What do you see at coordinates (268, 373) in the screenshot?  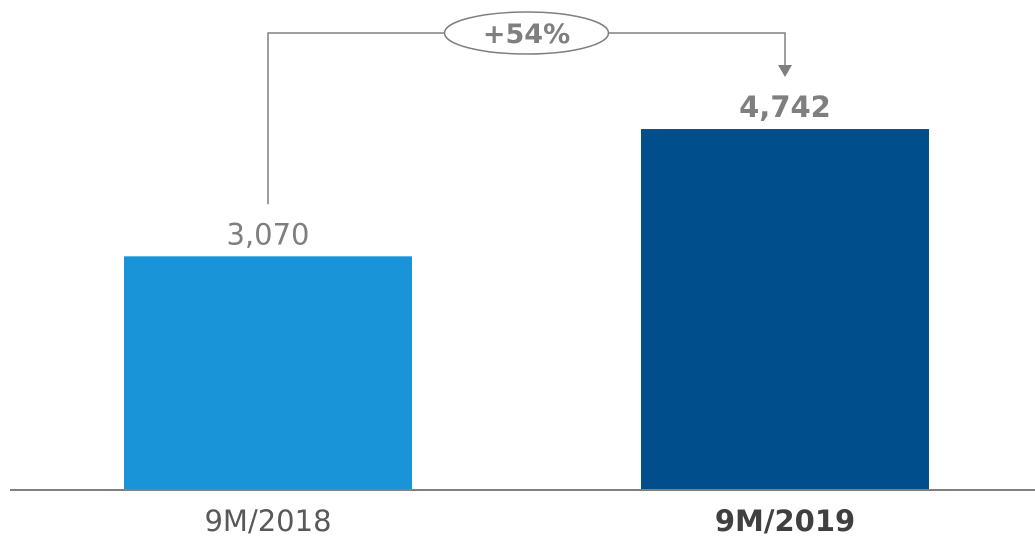 I see `bar-9m-2018` at bounding box center [268, 373].